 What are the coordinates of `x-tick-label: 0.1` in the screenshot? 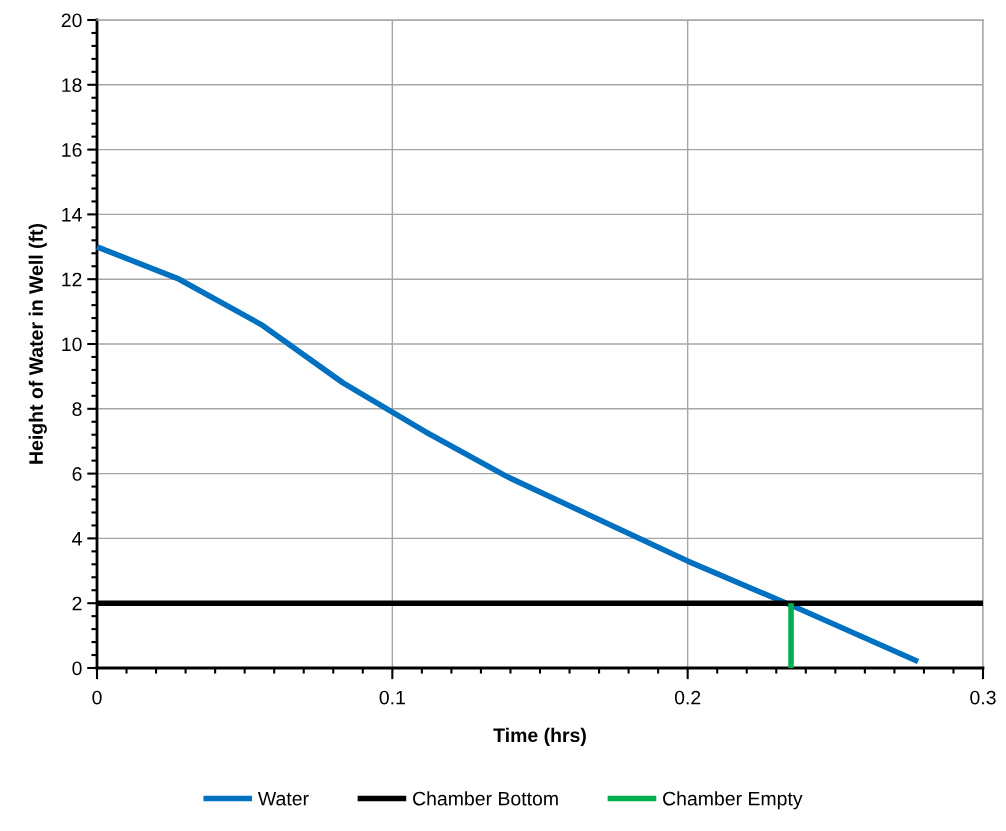 It's located at (392, 697).